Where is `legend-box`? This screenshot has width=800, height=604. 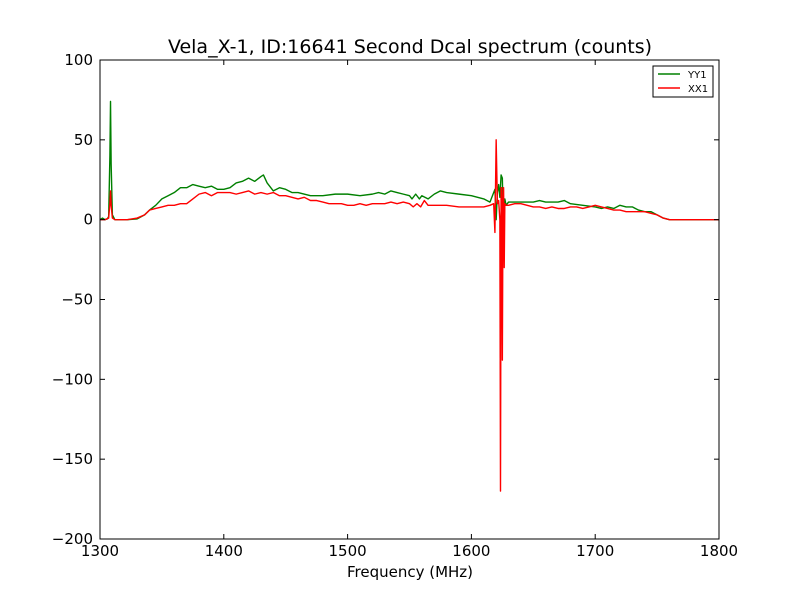 legend-box is located at coordinates (683, 81).